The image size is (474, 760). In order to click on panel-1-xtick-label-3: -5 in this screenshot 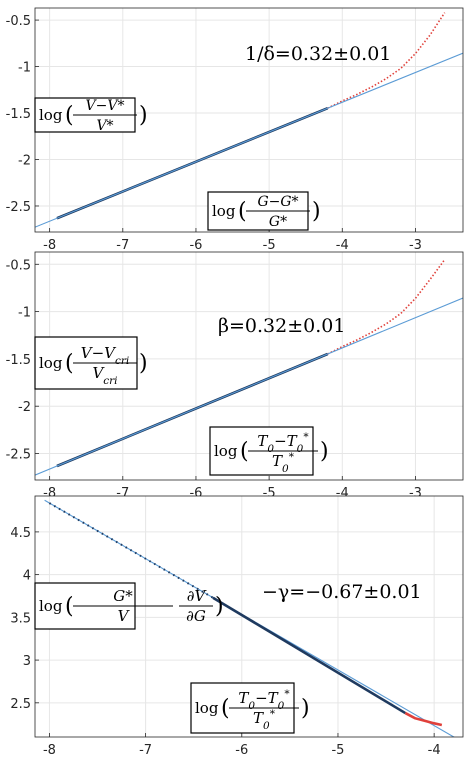, I will do `click(269, 245)`.